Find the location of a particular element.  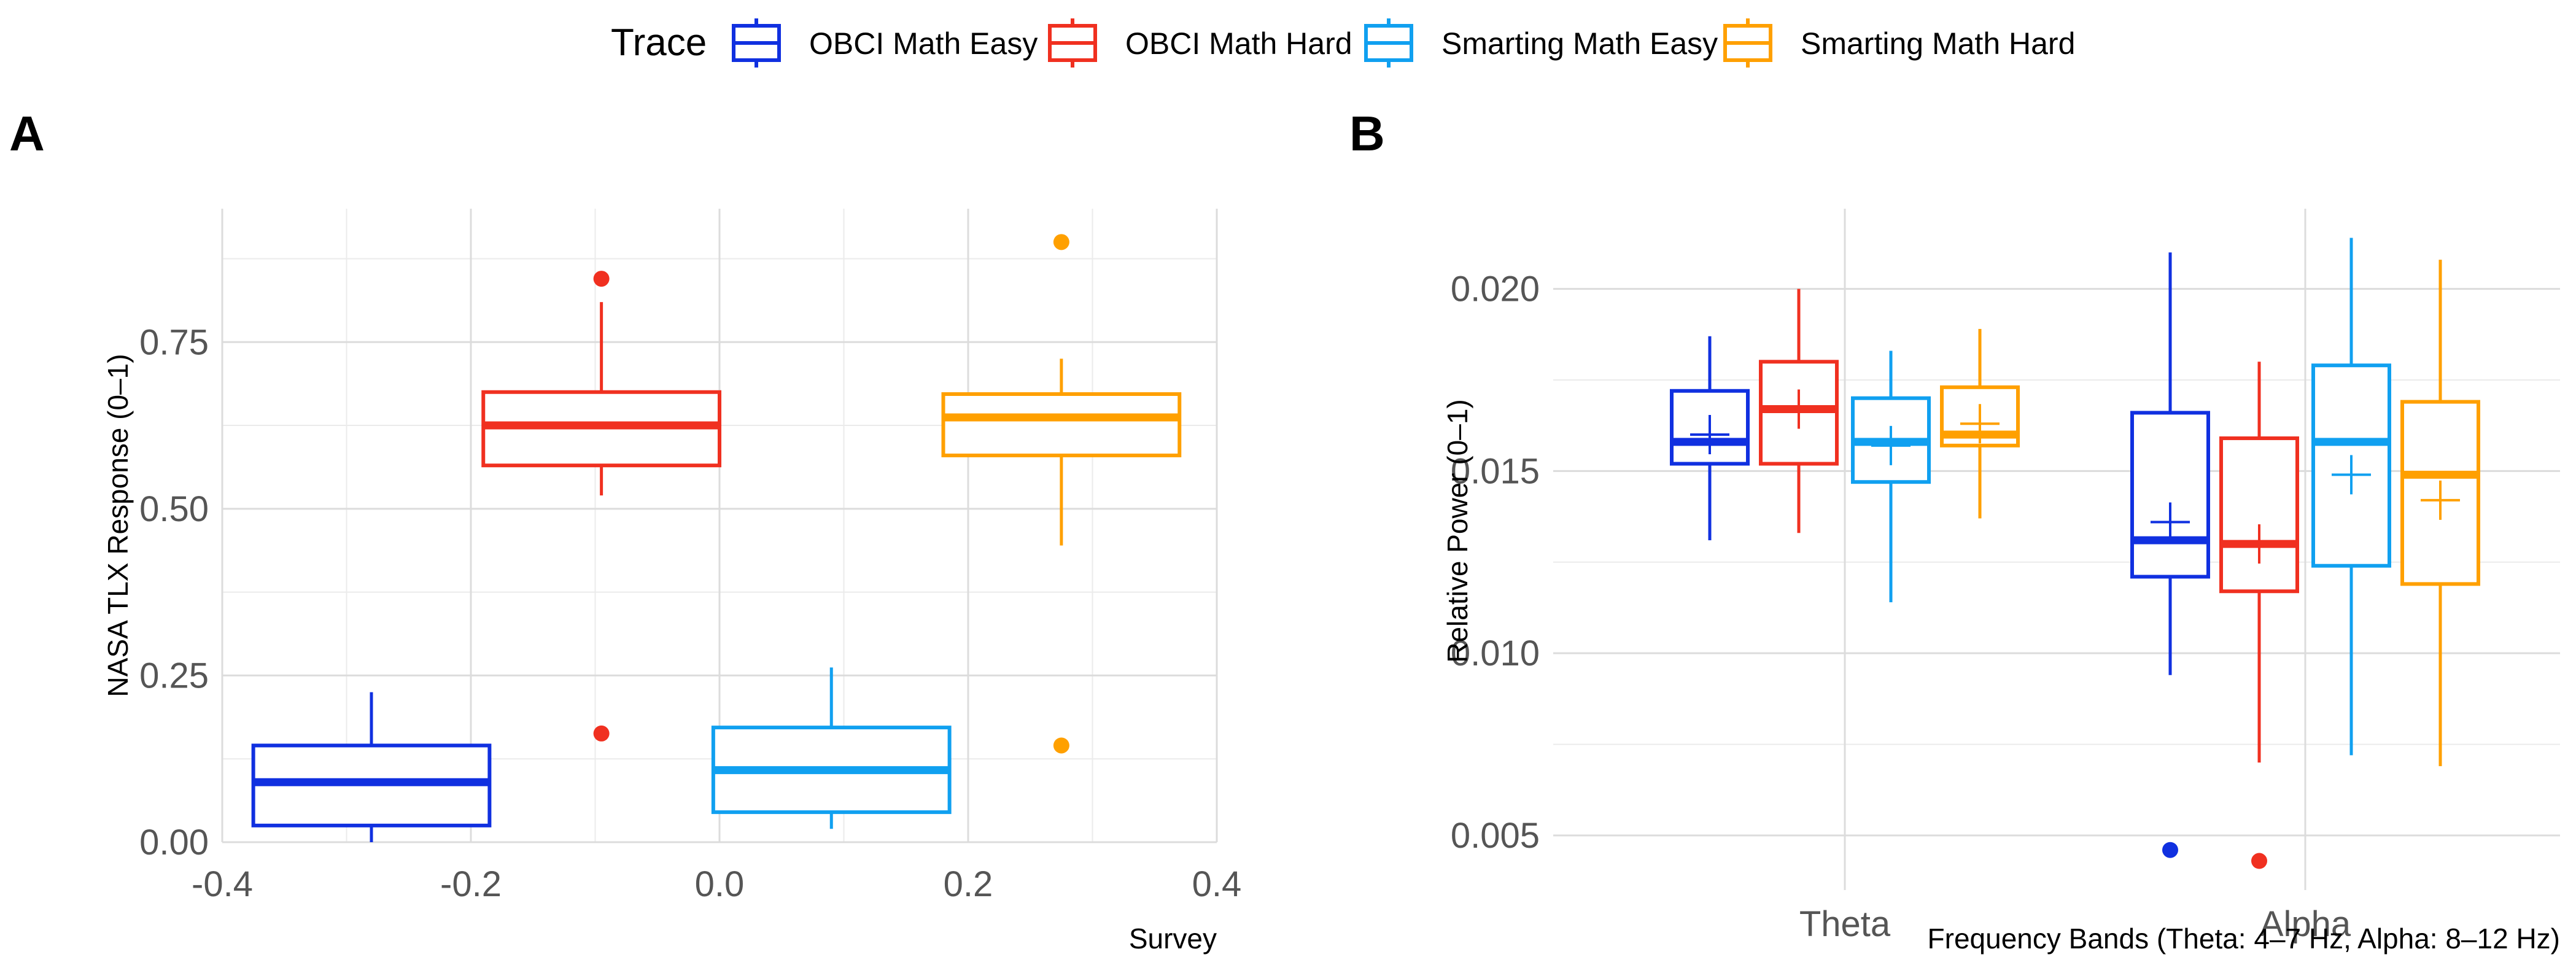

x-tick-label: 0.2 is located at coordinates (968, 884).